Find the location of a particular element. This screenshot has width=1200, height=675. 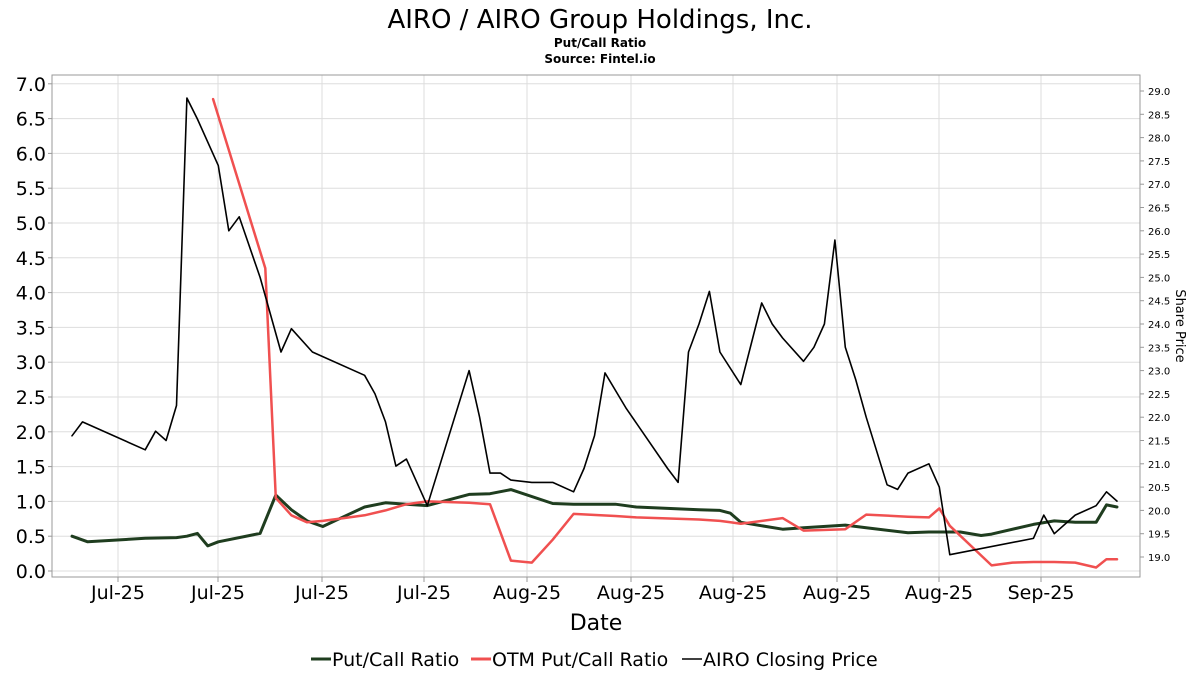

left-tick-label: 4.5 is located at coordinates (31, 259).